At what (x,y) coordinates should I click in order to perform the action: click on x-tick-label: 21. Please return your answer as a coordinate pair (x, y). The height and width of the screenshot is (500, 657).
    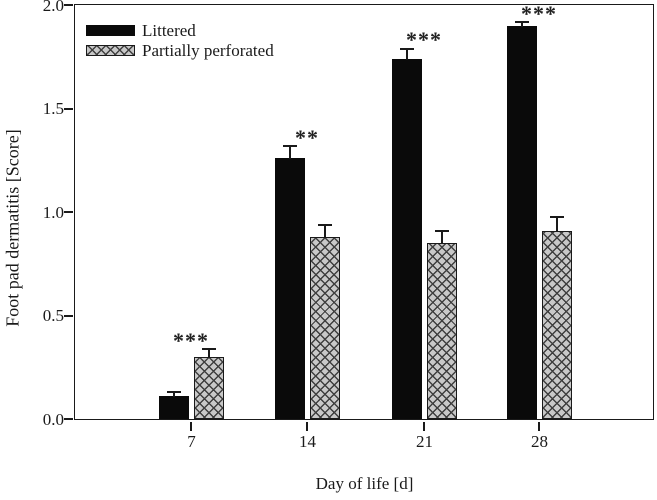
    Looking at the image, I should click on (424, 441).